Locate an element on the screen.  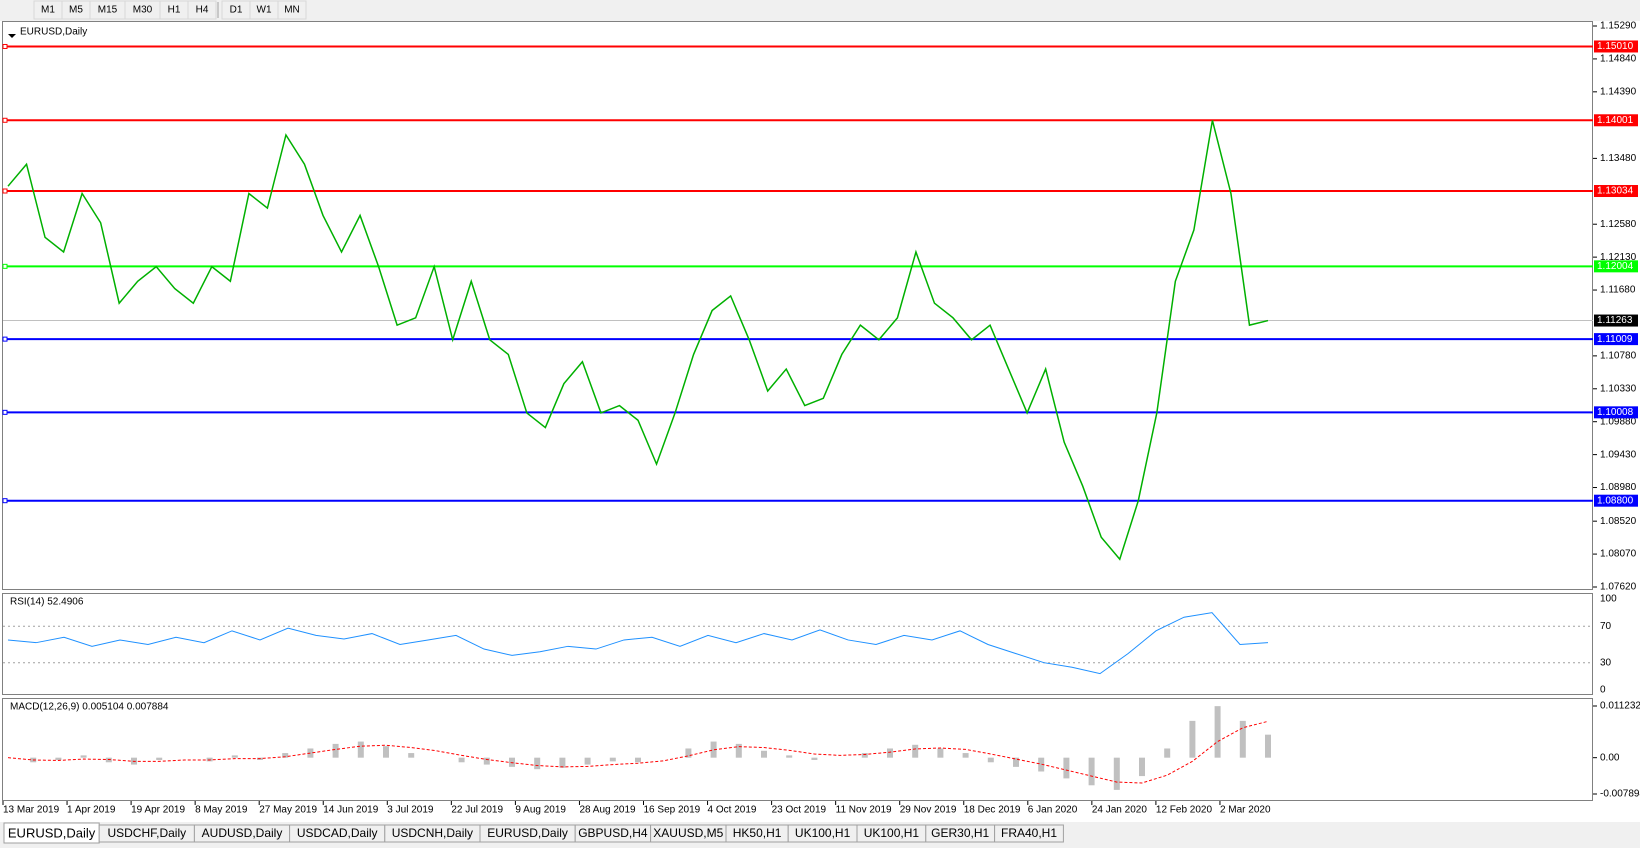
chart-tab-label: FRA40,H1 is located at coordinates (1029, 833).